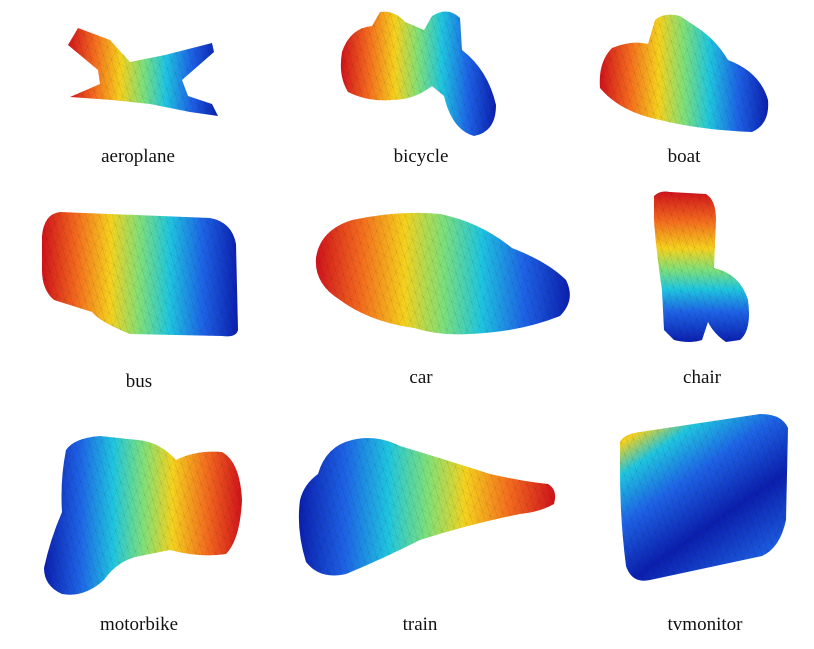 This screenshot has height=649, width=814. I want to click on car-caption: car, so click(421, 377).